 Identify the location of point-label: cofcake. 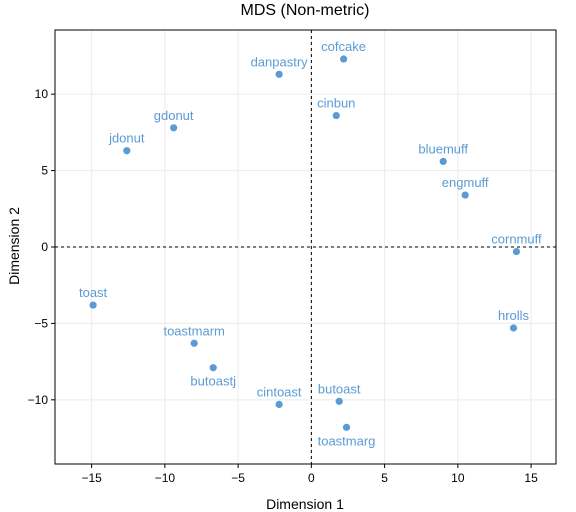
(343, 46).